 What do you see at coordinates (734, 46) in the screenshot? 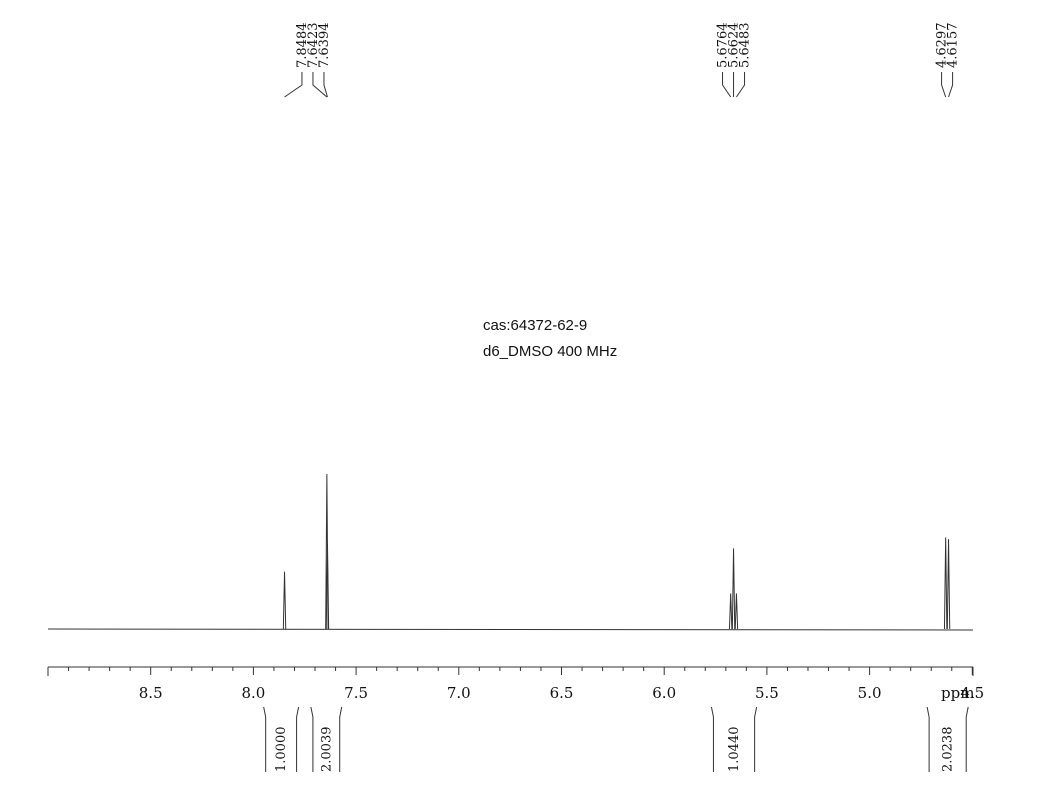
I see `peak-label-4: 5.6624` at bounding box center [734, 46].